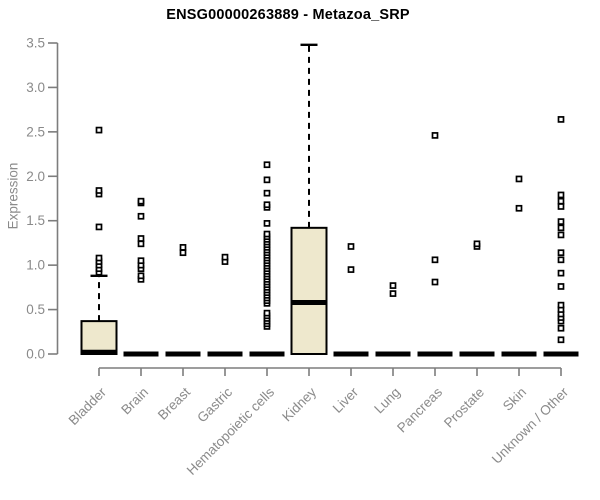  Describe the element at coordinates (35, 43) in the screenshot. I see `y-tick-label: 3.5` at that location.